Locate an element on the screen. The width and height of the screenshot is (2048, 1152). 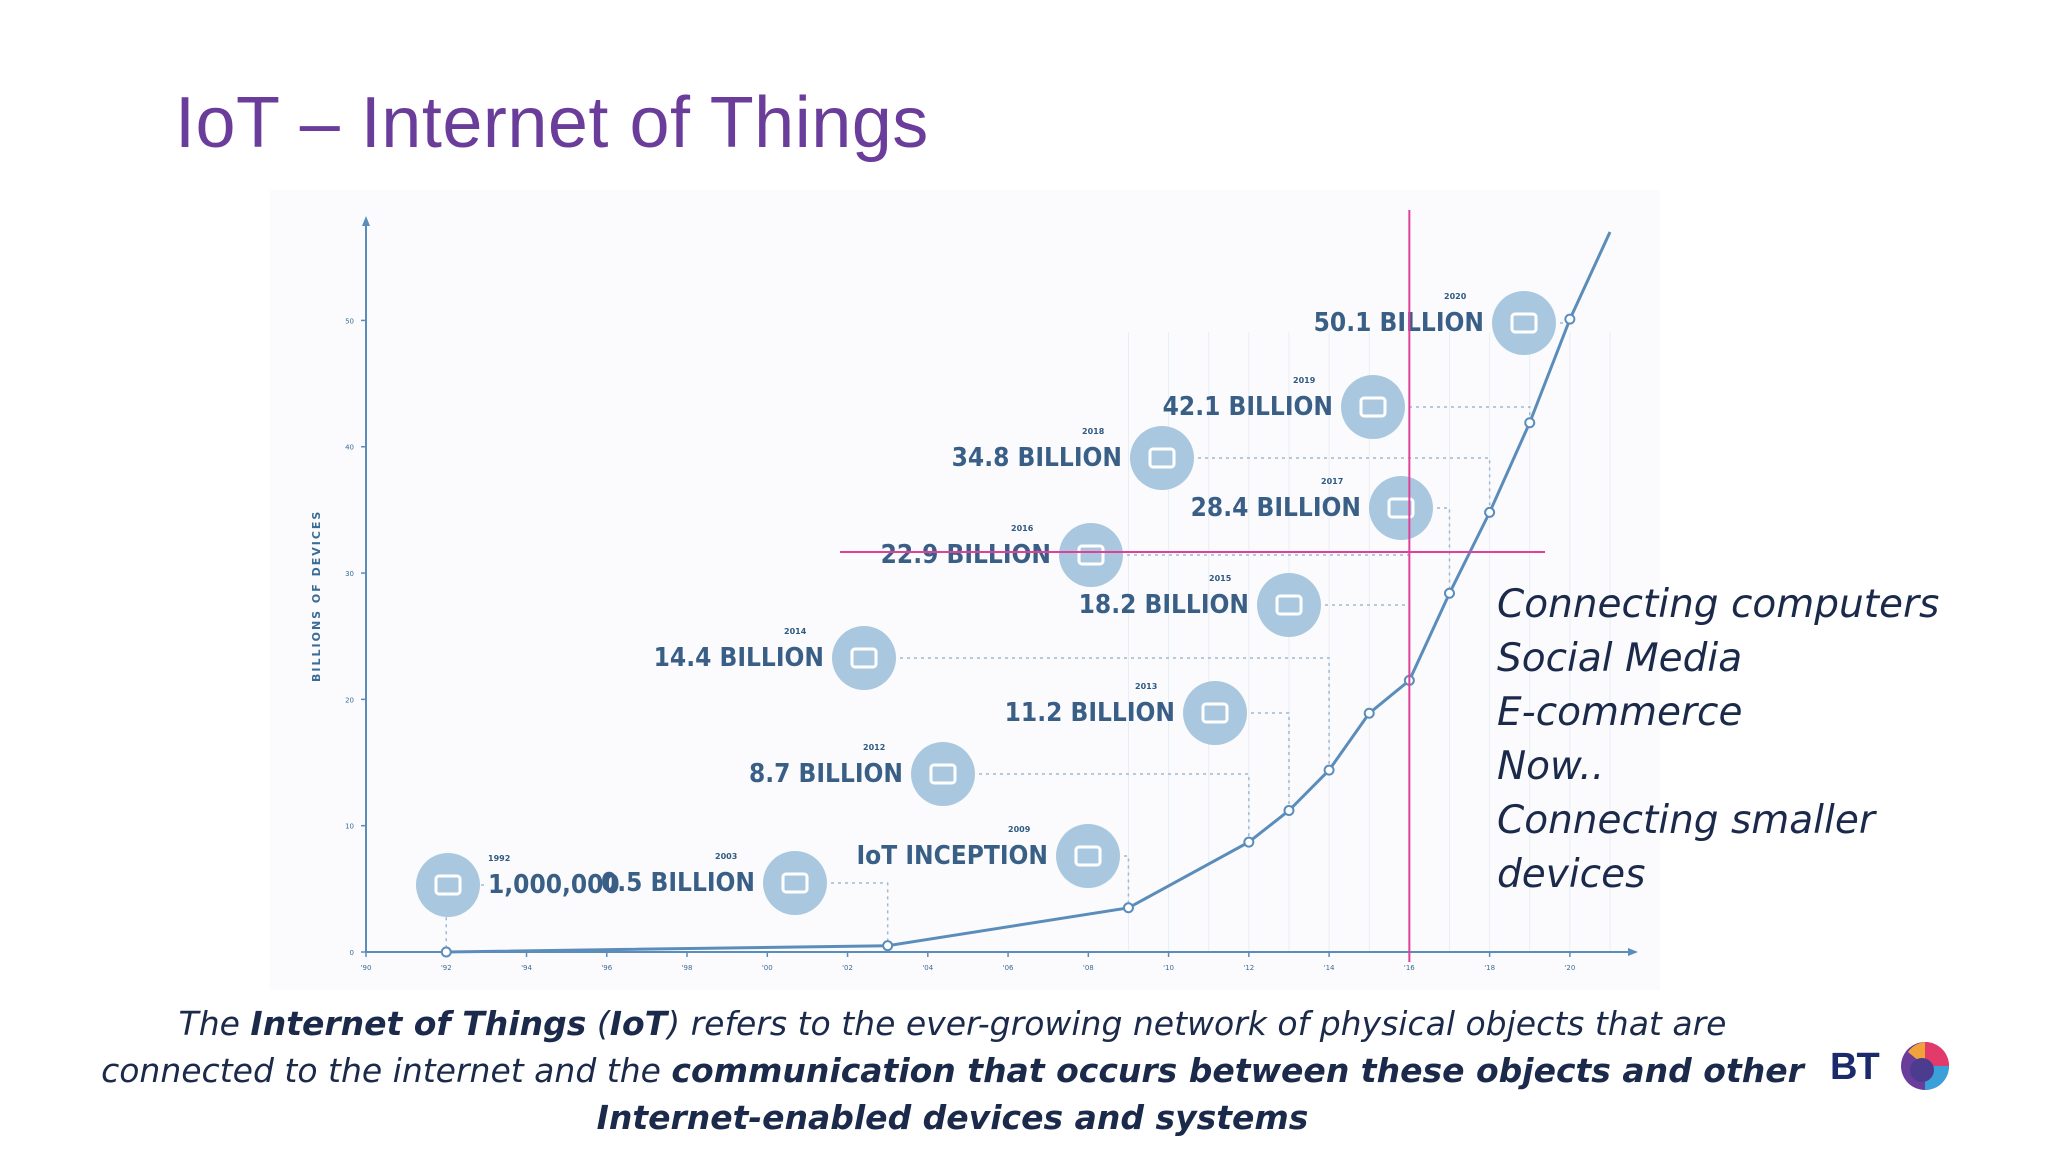
x-tick-label: '06 is located at coordinates (1008, 968).